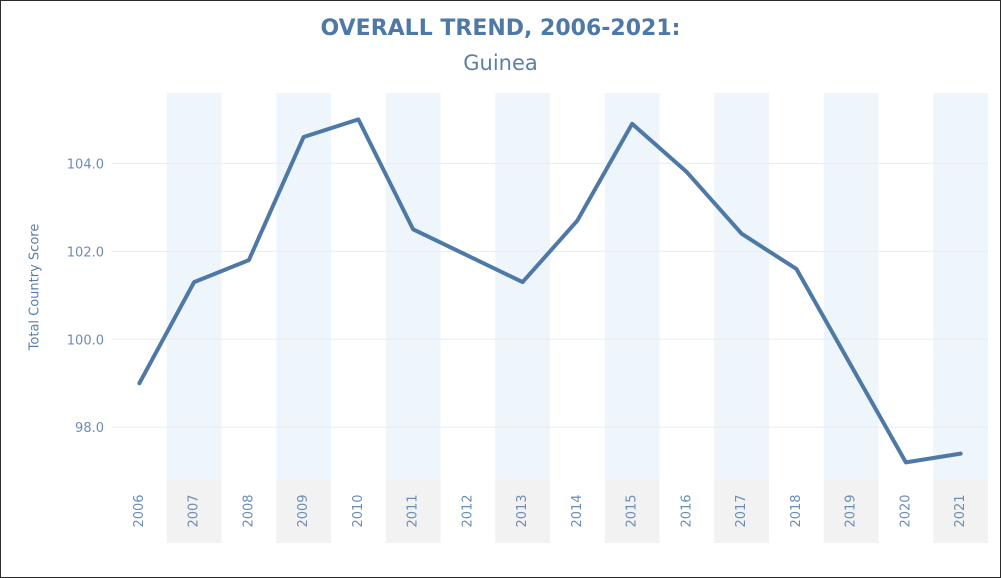 The height and width of the screenshot is (578, 1001). Describe the element at coordinates (961, 454) in the screenshot. I see `data-point-2021` at that location.